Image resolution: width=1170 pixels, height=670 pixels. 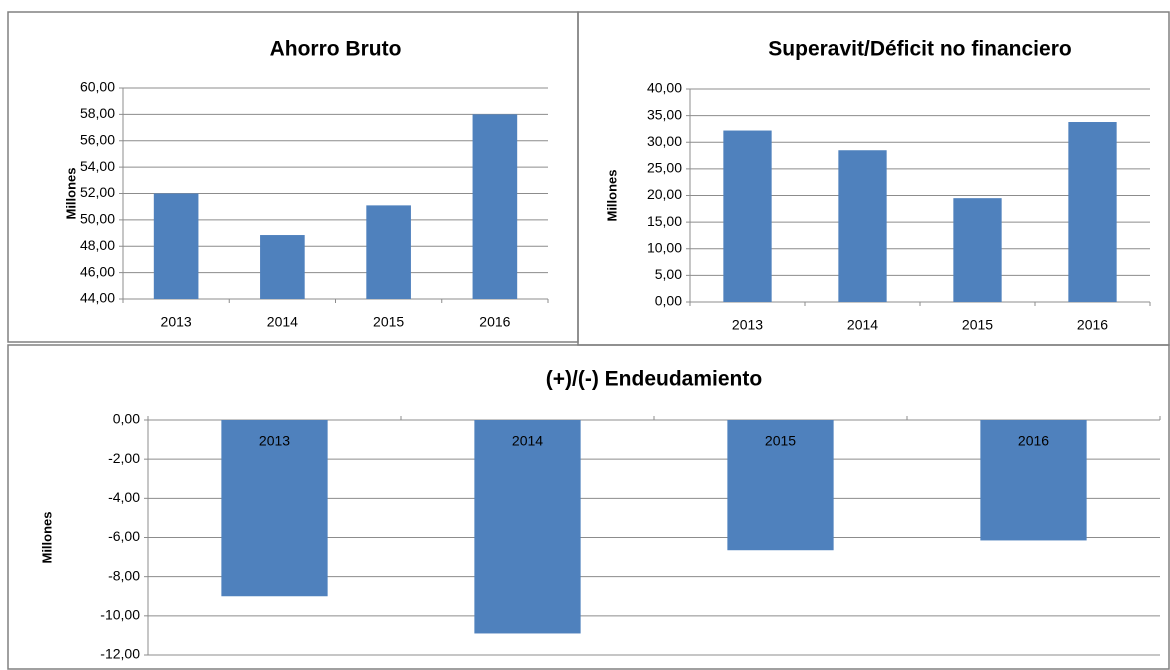 What do you see at coordinates (664, 221) in the screenshot?
I see `y-tick-label: 15,00` at bounding box center [664, 221].